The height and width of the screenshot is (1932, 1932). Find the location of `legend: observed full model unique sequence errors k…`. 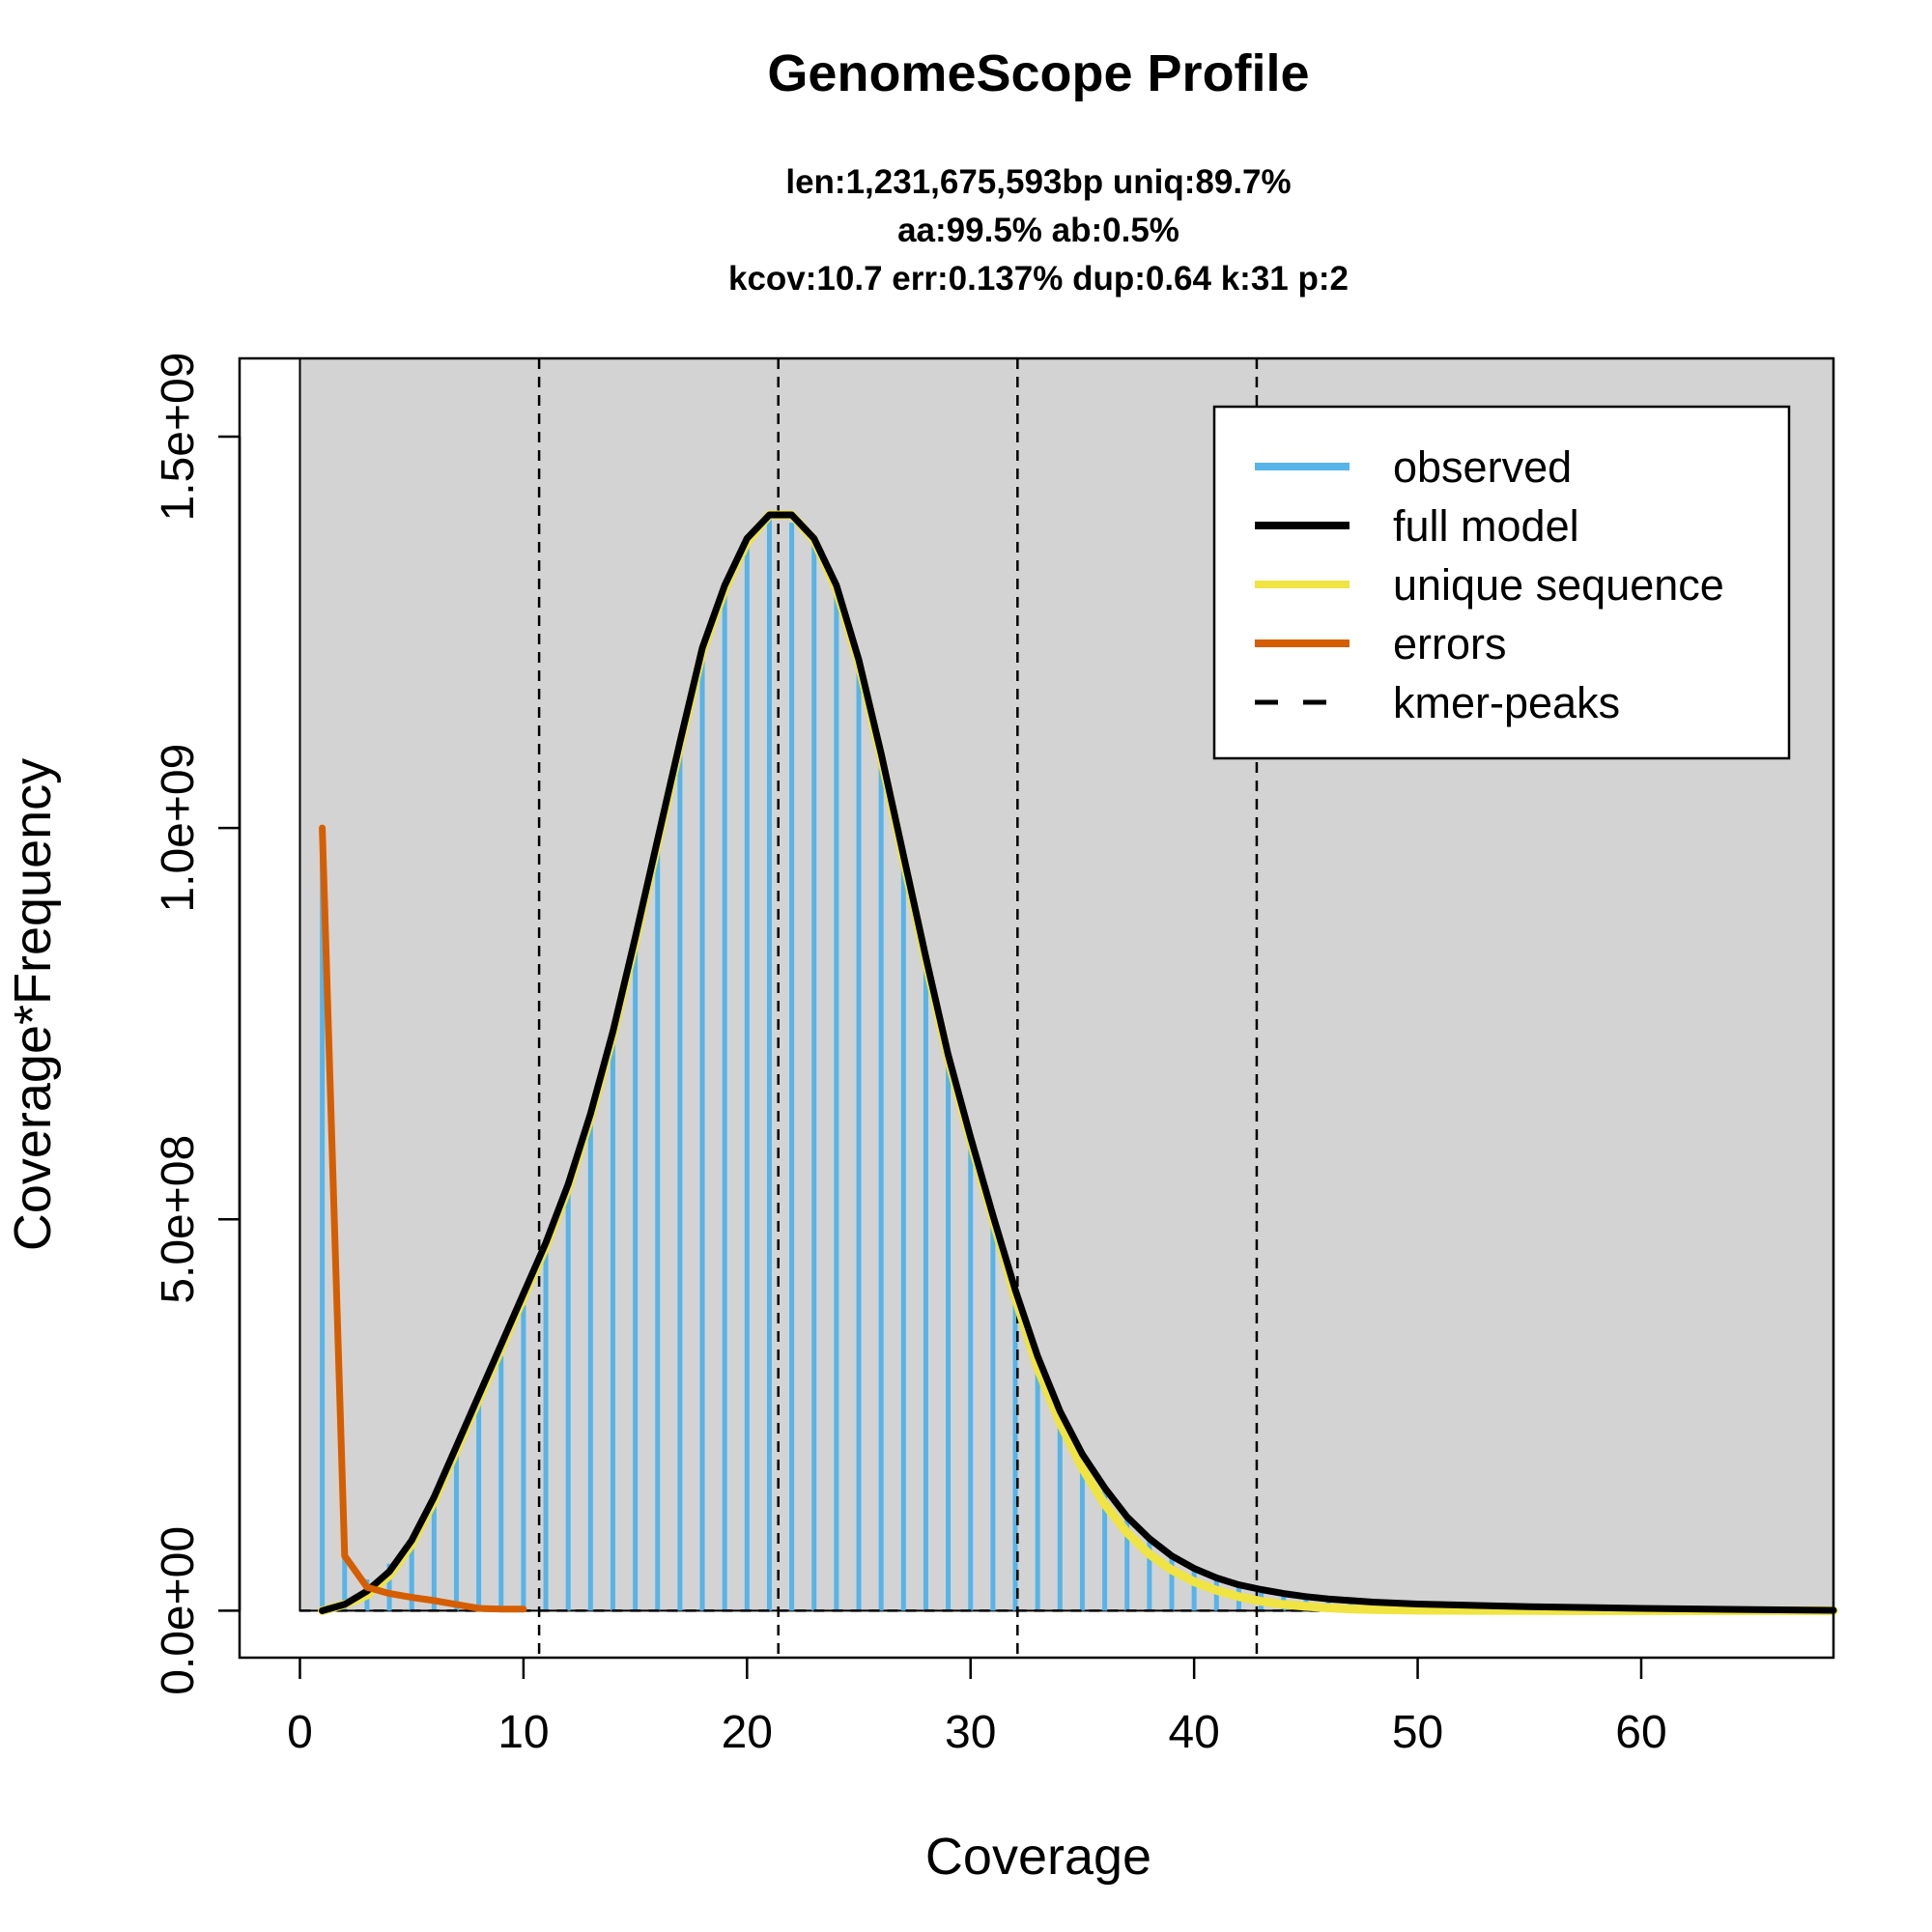

legend: observed full model unique sequence errors k… is located at coordinates (1501, 582).